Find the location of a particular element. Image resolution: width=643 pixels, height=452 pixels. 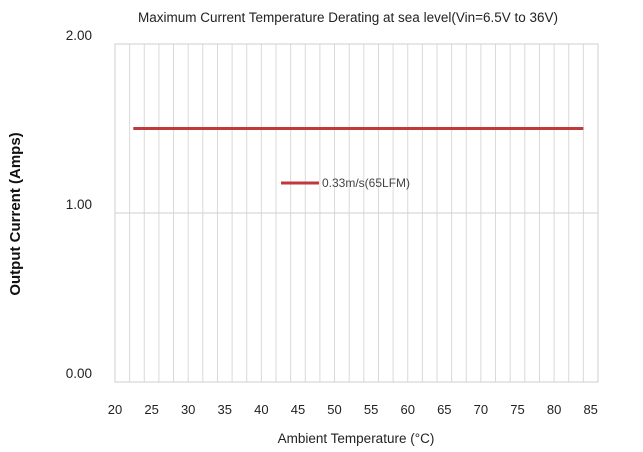

x-tick-label: 65 is located at coordinates (444, 409).